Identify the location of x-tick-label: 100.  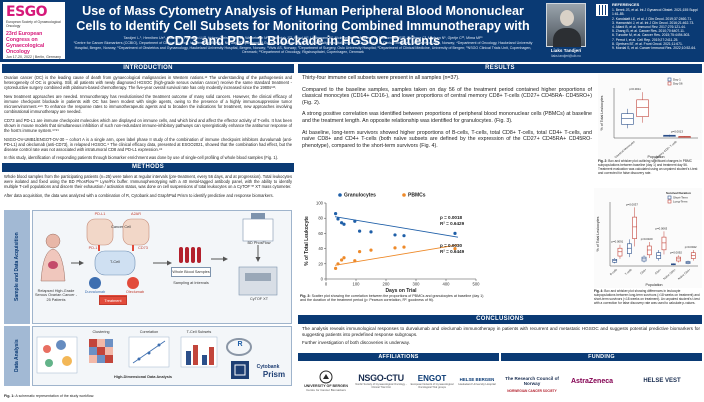
(357, 284).